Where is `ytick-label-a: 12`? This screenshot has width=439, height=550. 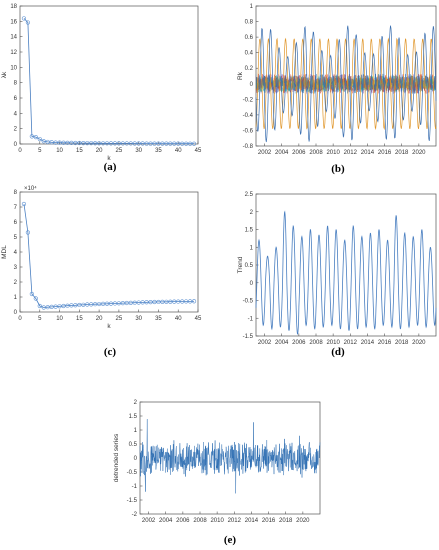
ytick-label-a: 12 is located at coordinates (13, 53).